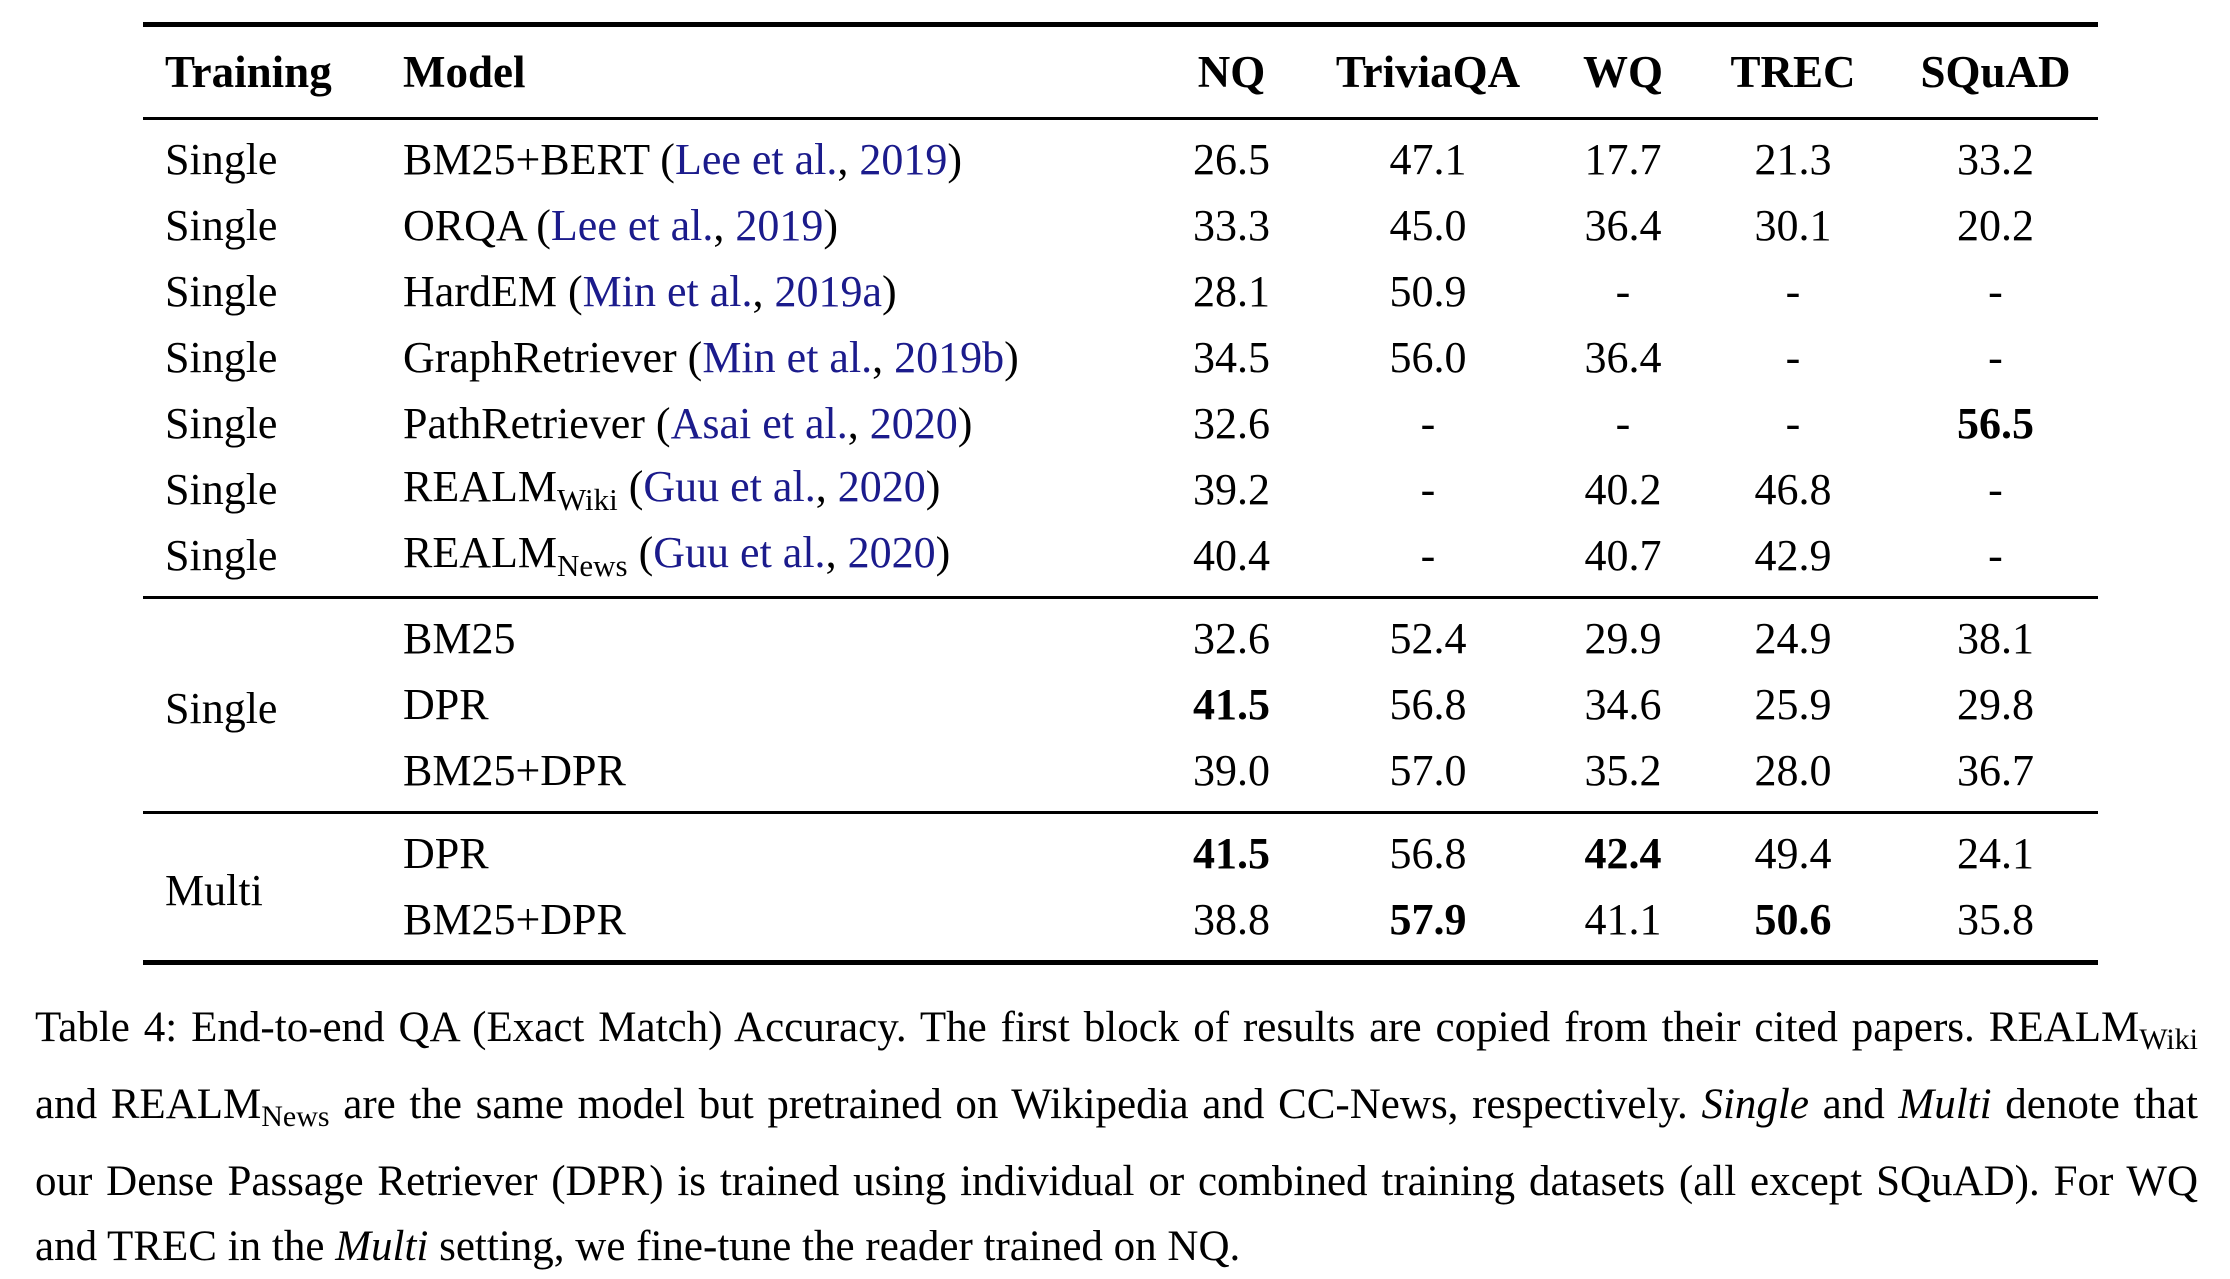 The height and width of the screenshot is (1279, 2230). What do you see at coordinates (1428, 291) in the screenshot?
I see `metric-cell: 50.9` at bounding box center [1428, 291].